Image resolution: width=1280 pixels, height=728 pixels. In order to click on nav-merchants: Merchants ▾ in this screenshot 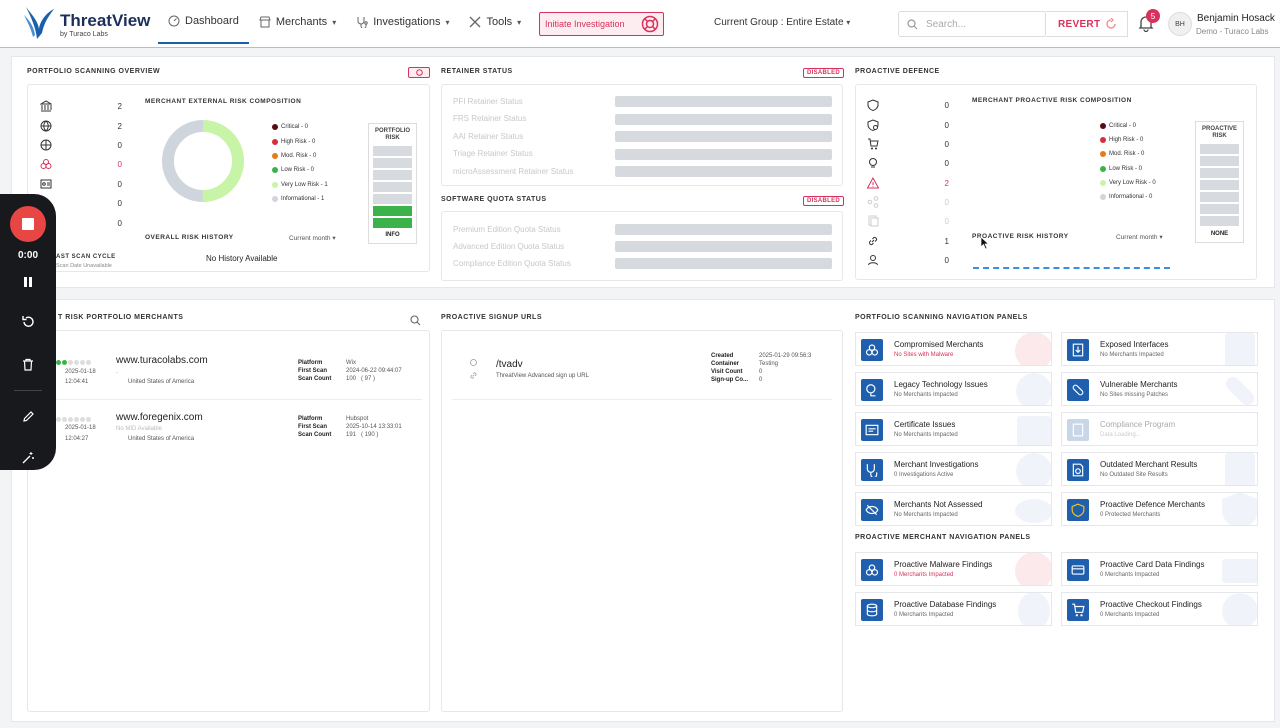, I will do `click(297, 22)`.